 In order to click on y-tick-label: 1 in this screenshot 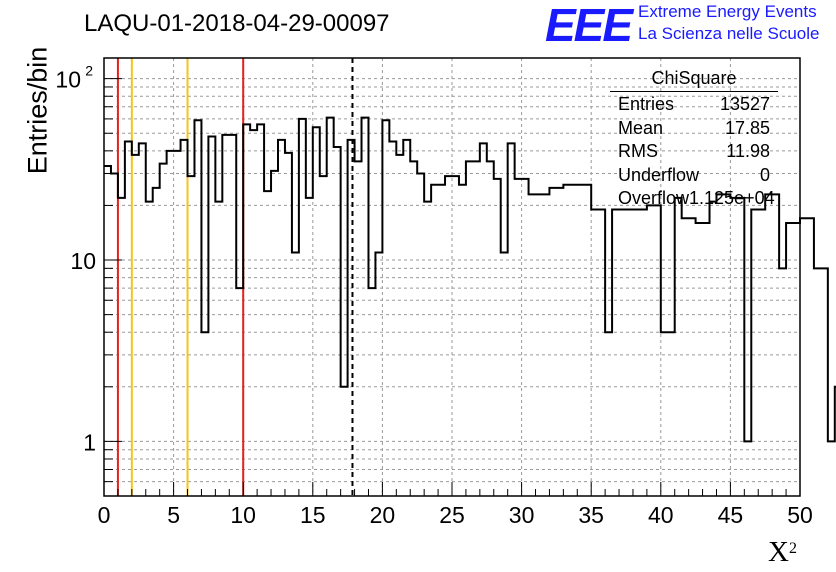, I will do `click(89, 442)`.